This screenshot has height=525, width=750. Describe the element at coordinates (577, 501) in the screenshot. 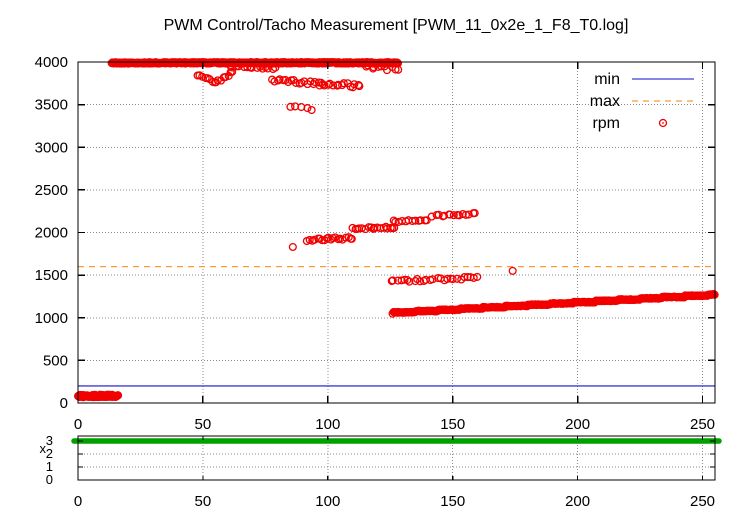

I see `sub-x-tick-label: 200` at that location.